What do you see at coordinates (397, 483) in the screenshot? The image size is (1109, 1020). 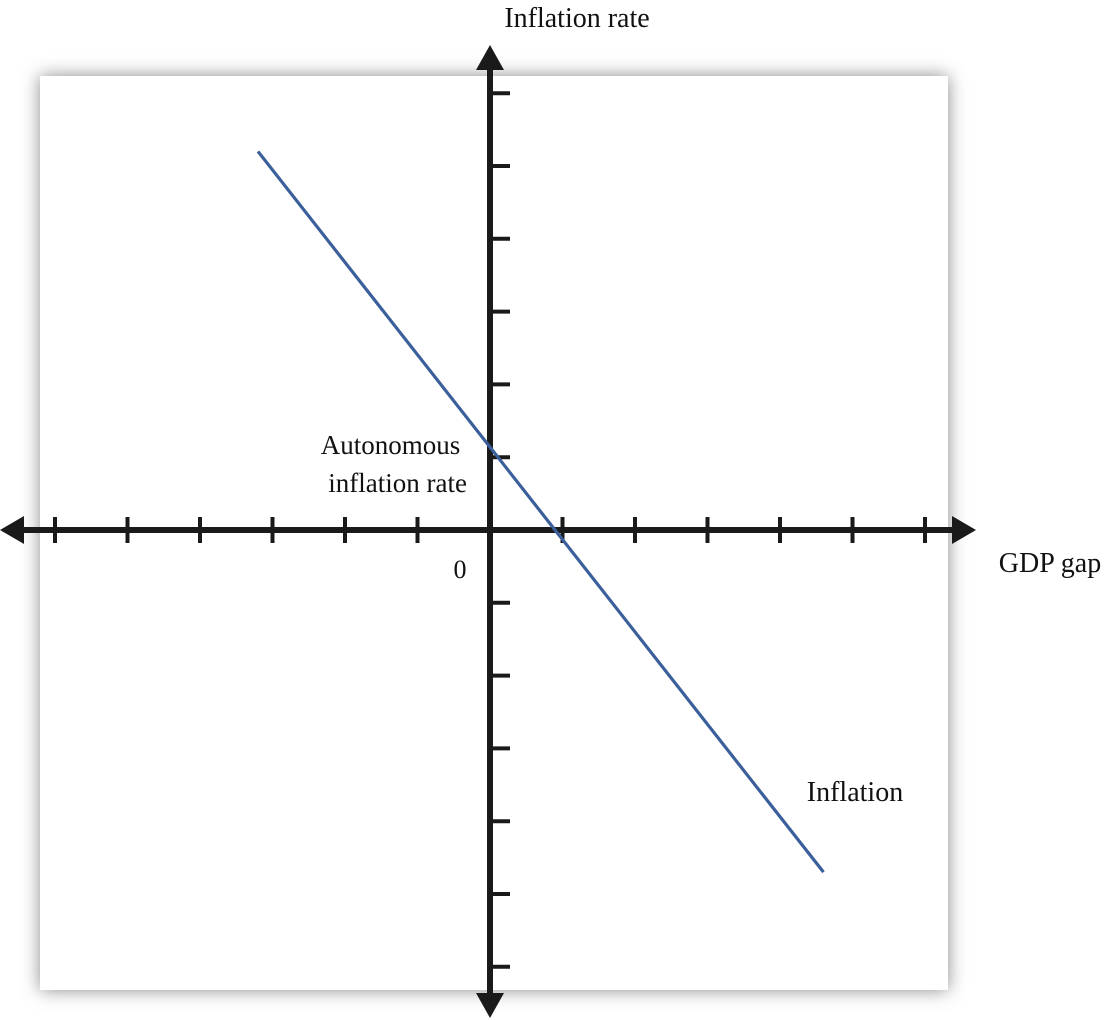 I see `annotation-line-2: inflation rate` at bounding box center [397, 483].